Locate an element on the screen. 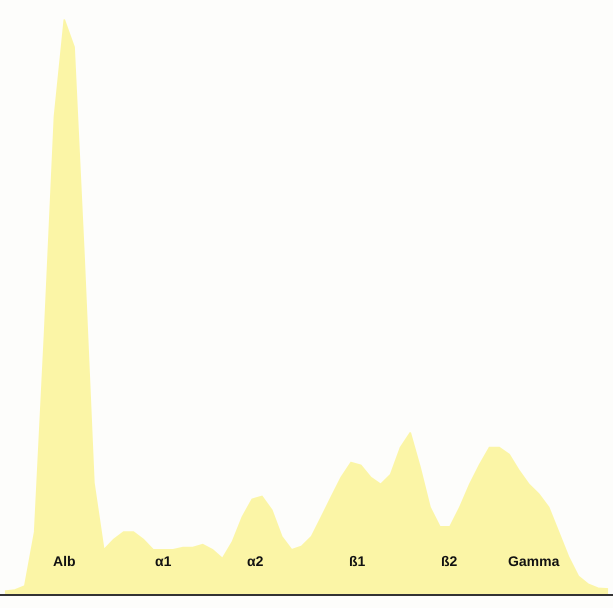  annotation: Alb is located at coordinates (64, 561).